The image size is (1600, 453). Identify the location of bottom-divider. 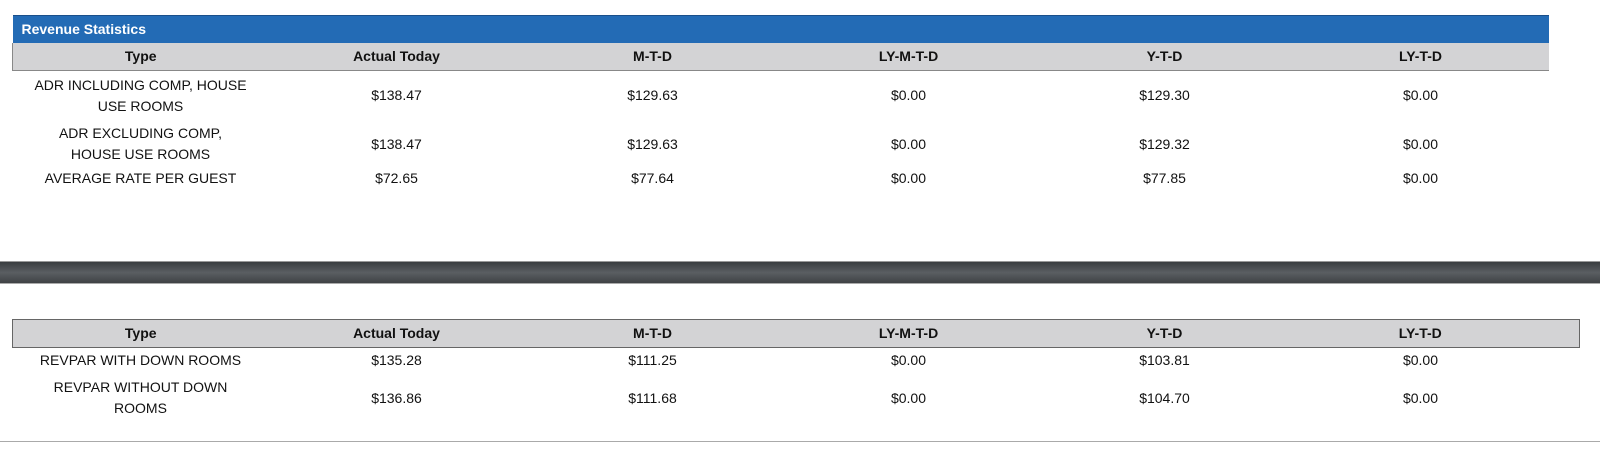
(800, 441).